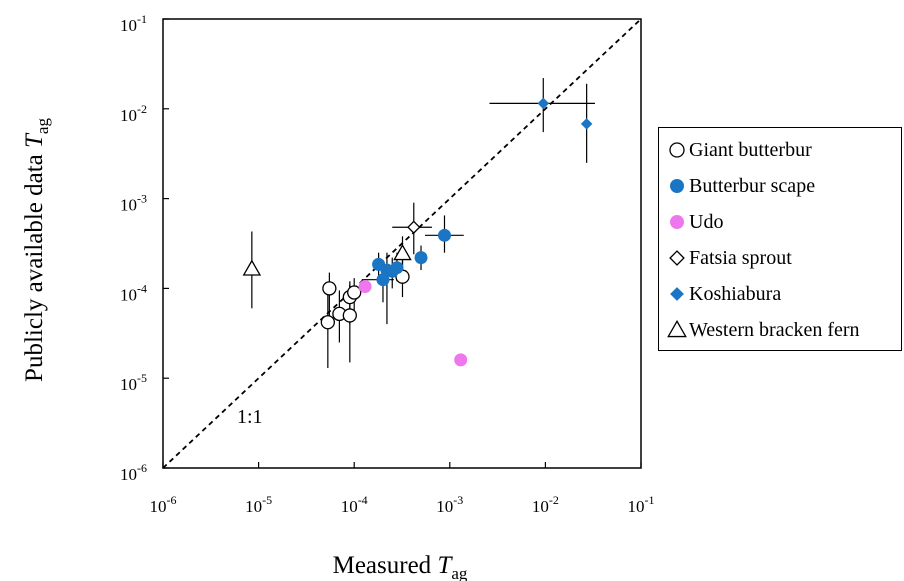  Describe the element at coordinates (641, 504) in the screenshot. I see `x-tick-label-5: 10⁻¹` at that location.